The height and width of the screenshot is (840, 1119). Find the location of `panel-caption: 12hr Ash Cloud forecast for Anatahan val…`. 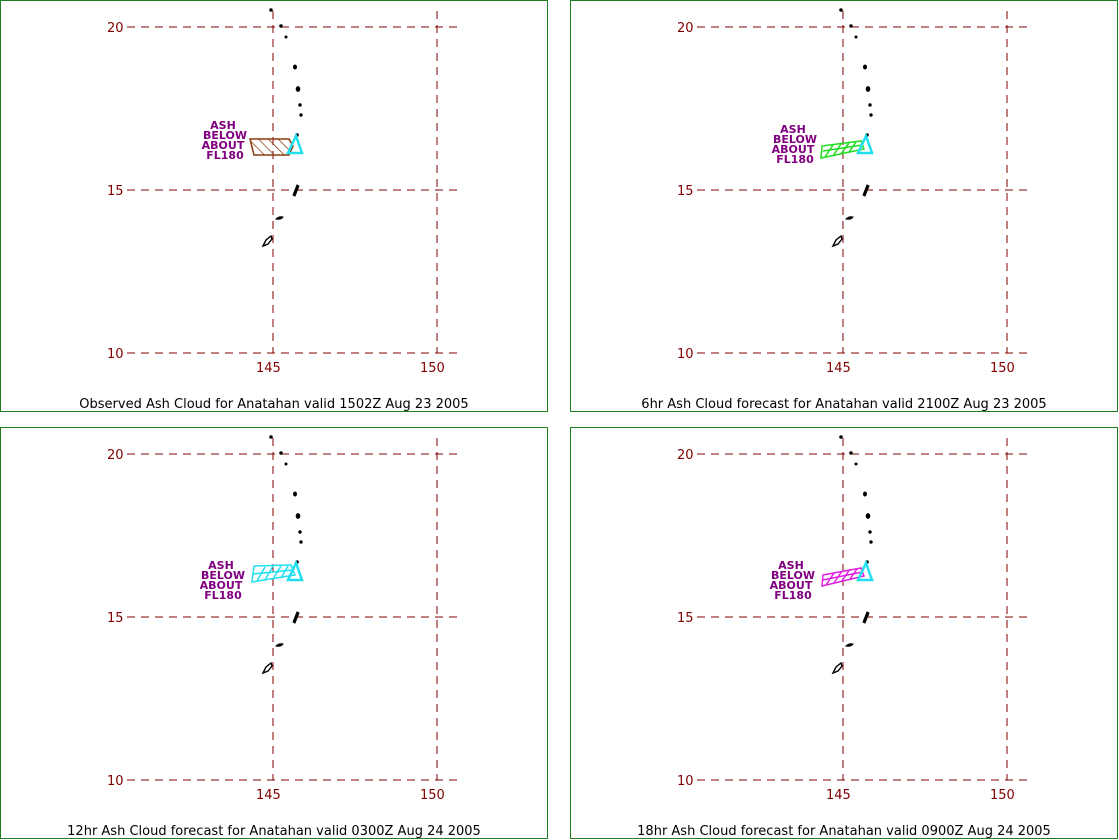

panel-caption: 12hr Ash Cloud forecast for Anatahan val… is located at coordinates (274, 831).